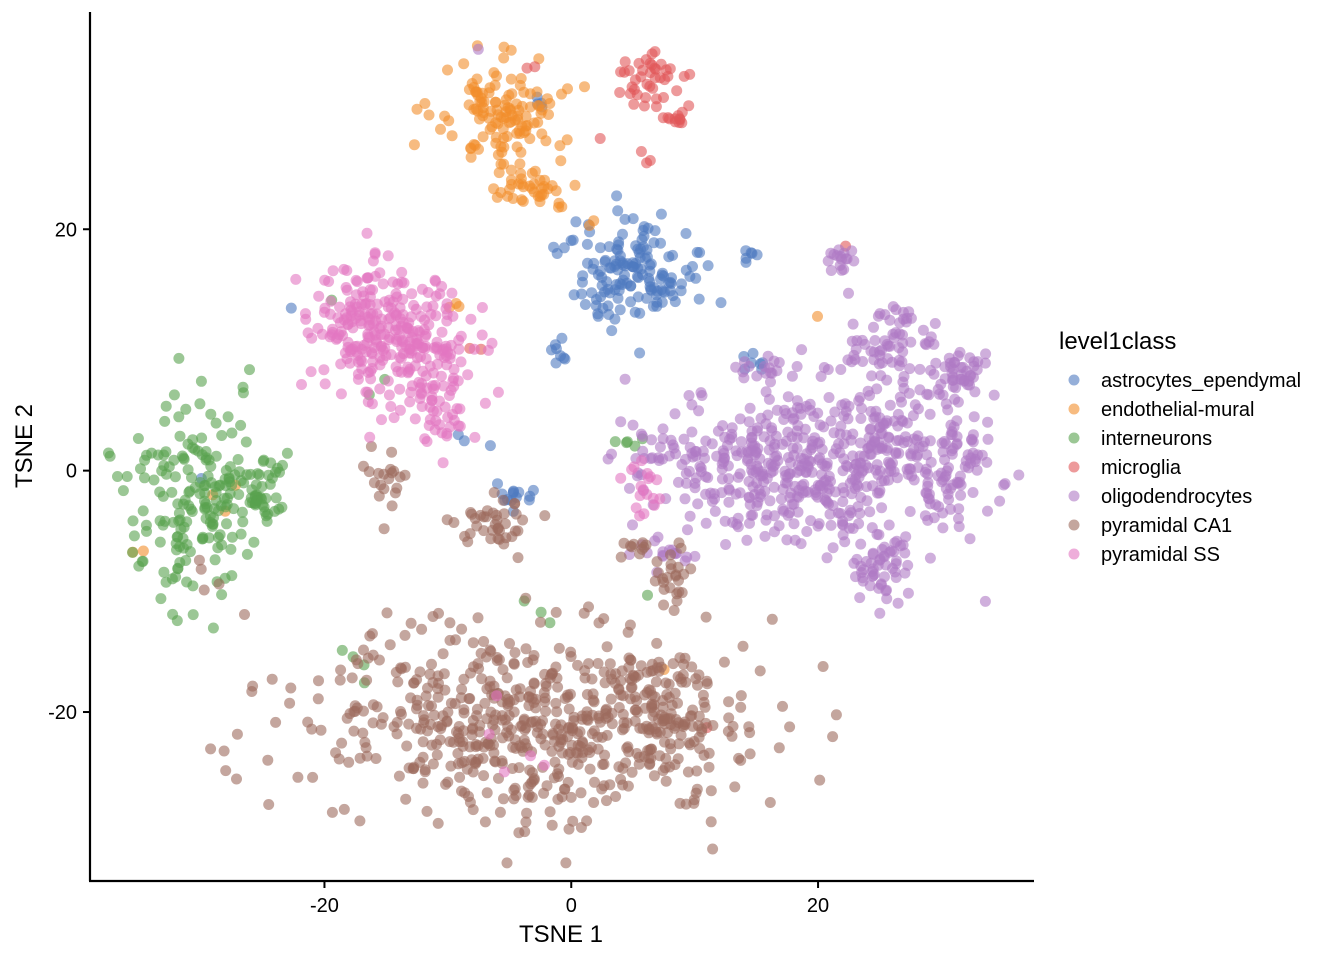 The height and width of the screenshot is (960, 1344). I want to click on x-ticks: -20 0 20, so click(569, 899).